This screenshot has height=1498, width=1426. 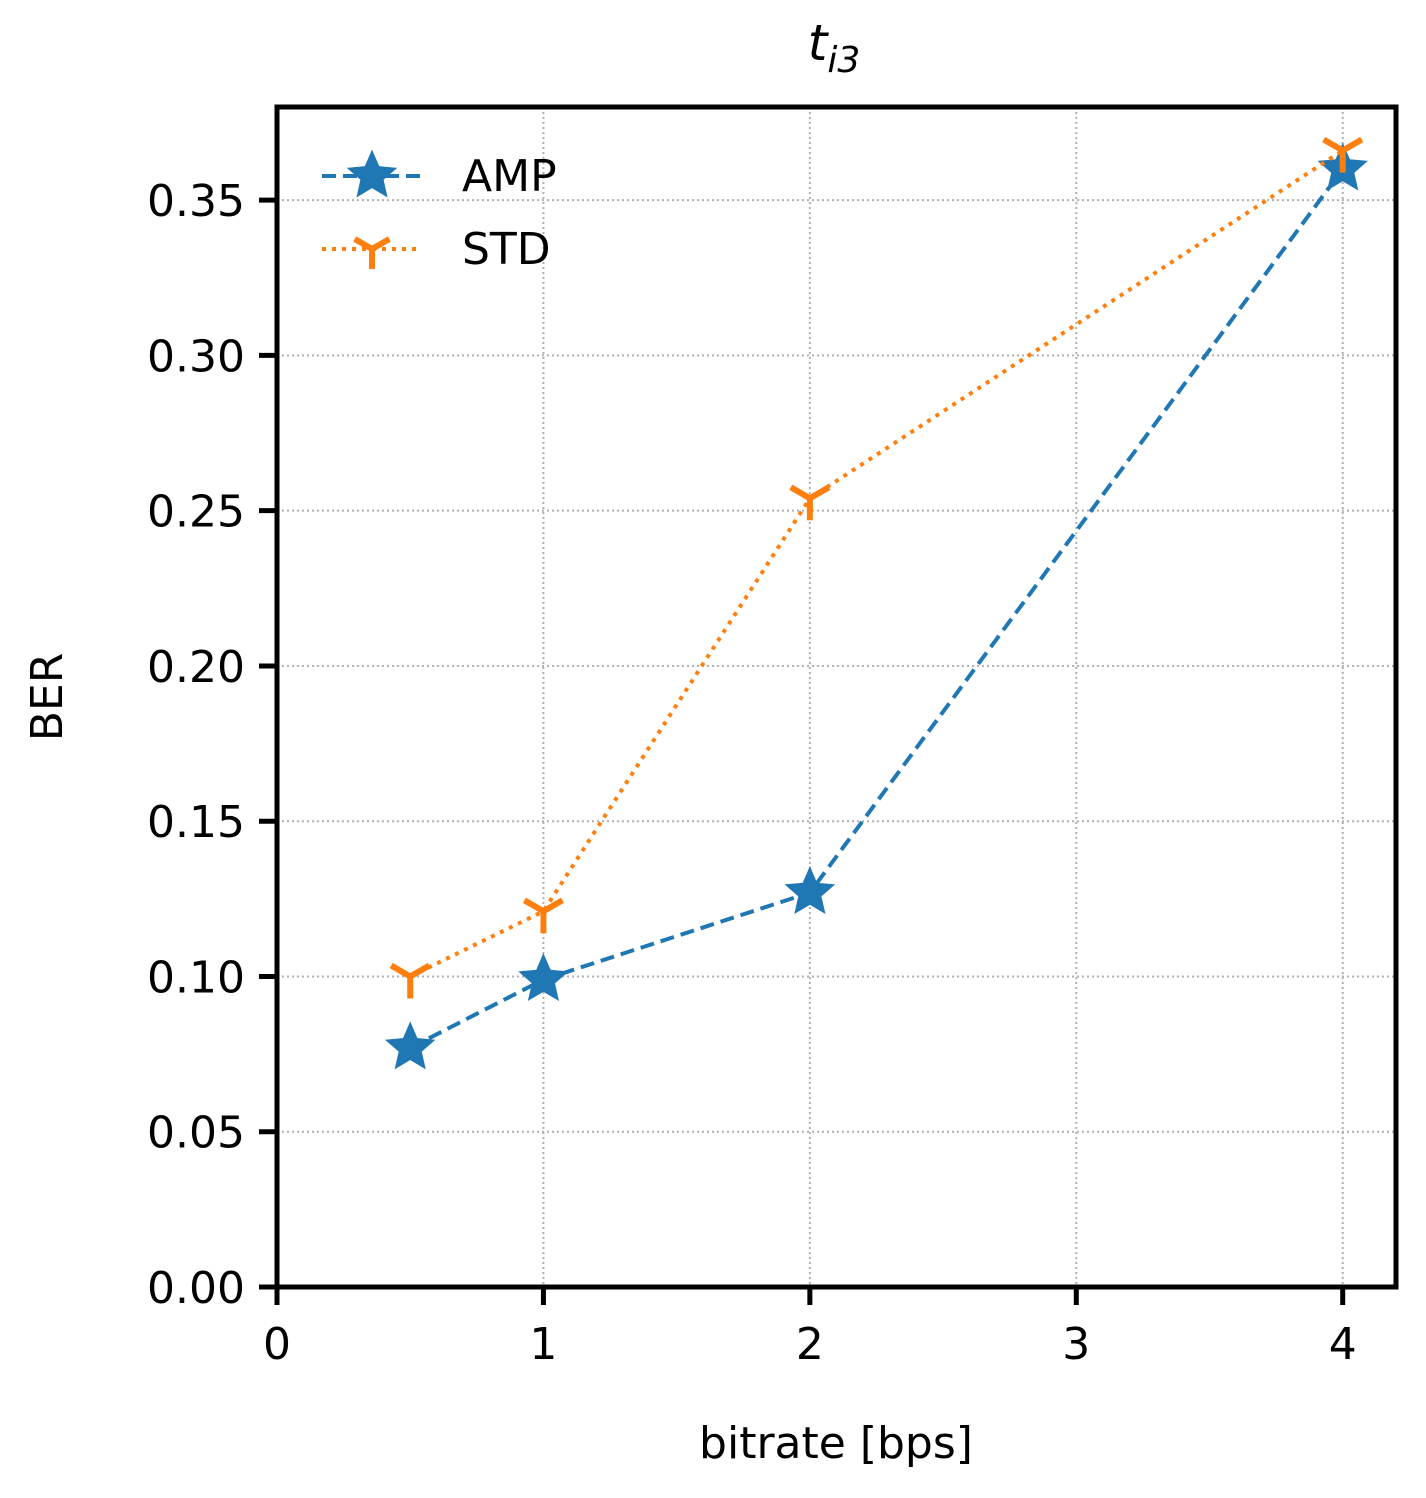 What do you see at coordinates (196, 1288) in the screenshot?
I see `y-tick-label: 0.00` at bounding box center [196, 1288].